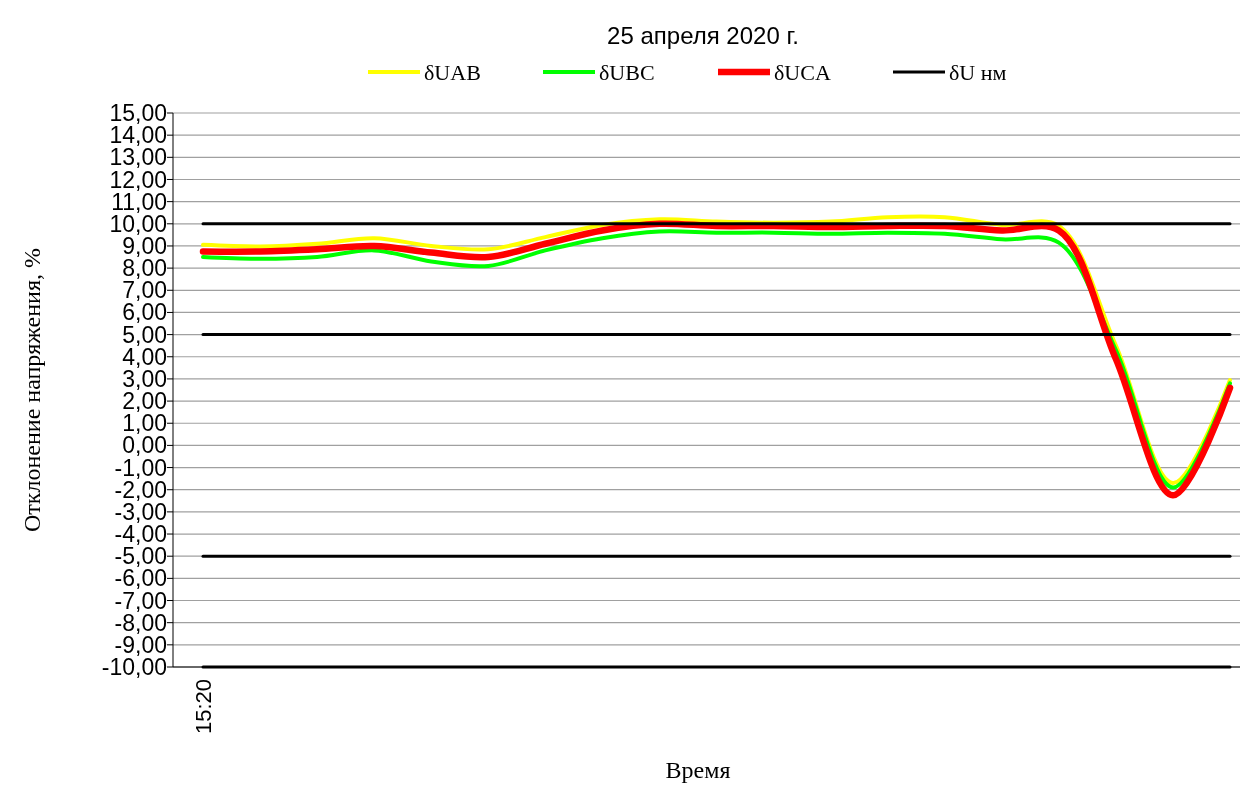 Image resolution: width=1240 pixels, height=791 pixels. What do you see at coordinates (698, 770) in the screenshot?
I see `x-axis-title: Время` at bounding box center [698, 770].